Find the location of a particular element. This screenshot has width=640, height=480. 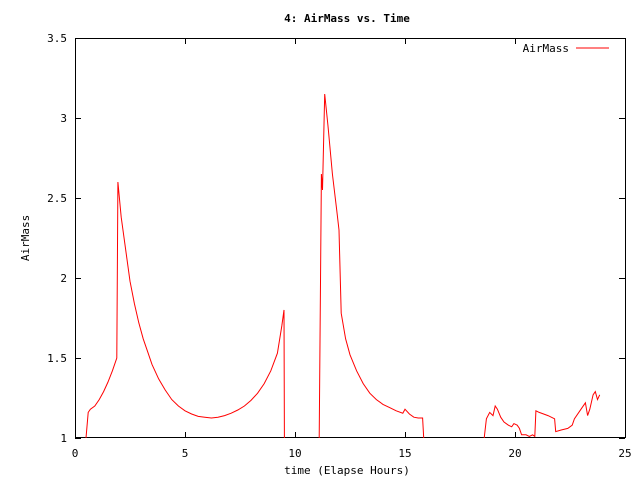

y-tick-label: 3.5 is located at coordinates (57, 38).